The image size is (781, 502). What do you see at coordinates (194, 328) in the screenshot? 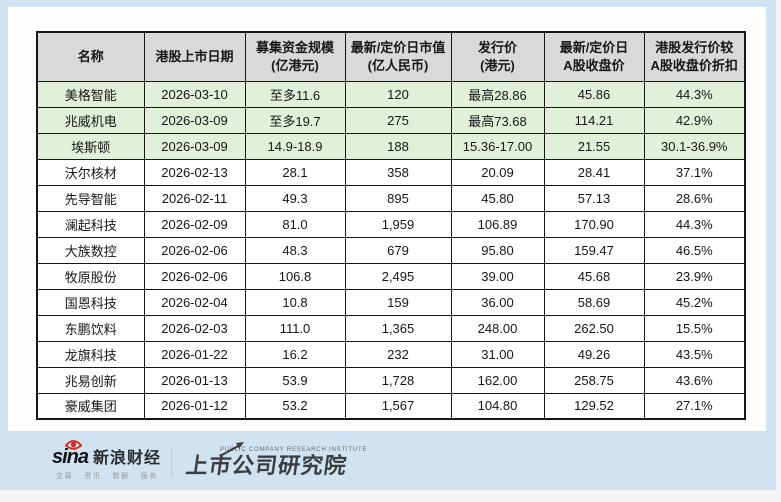
I see `table-cell: 2026-02-03` at bounding box center [194, 328].